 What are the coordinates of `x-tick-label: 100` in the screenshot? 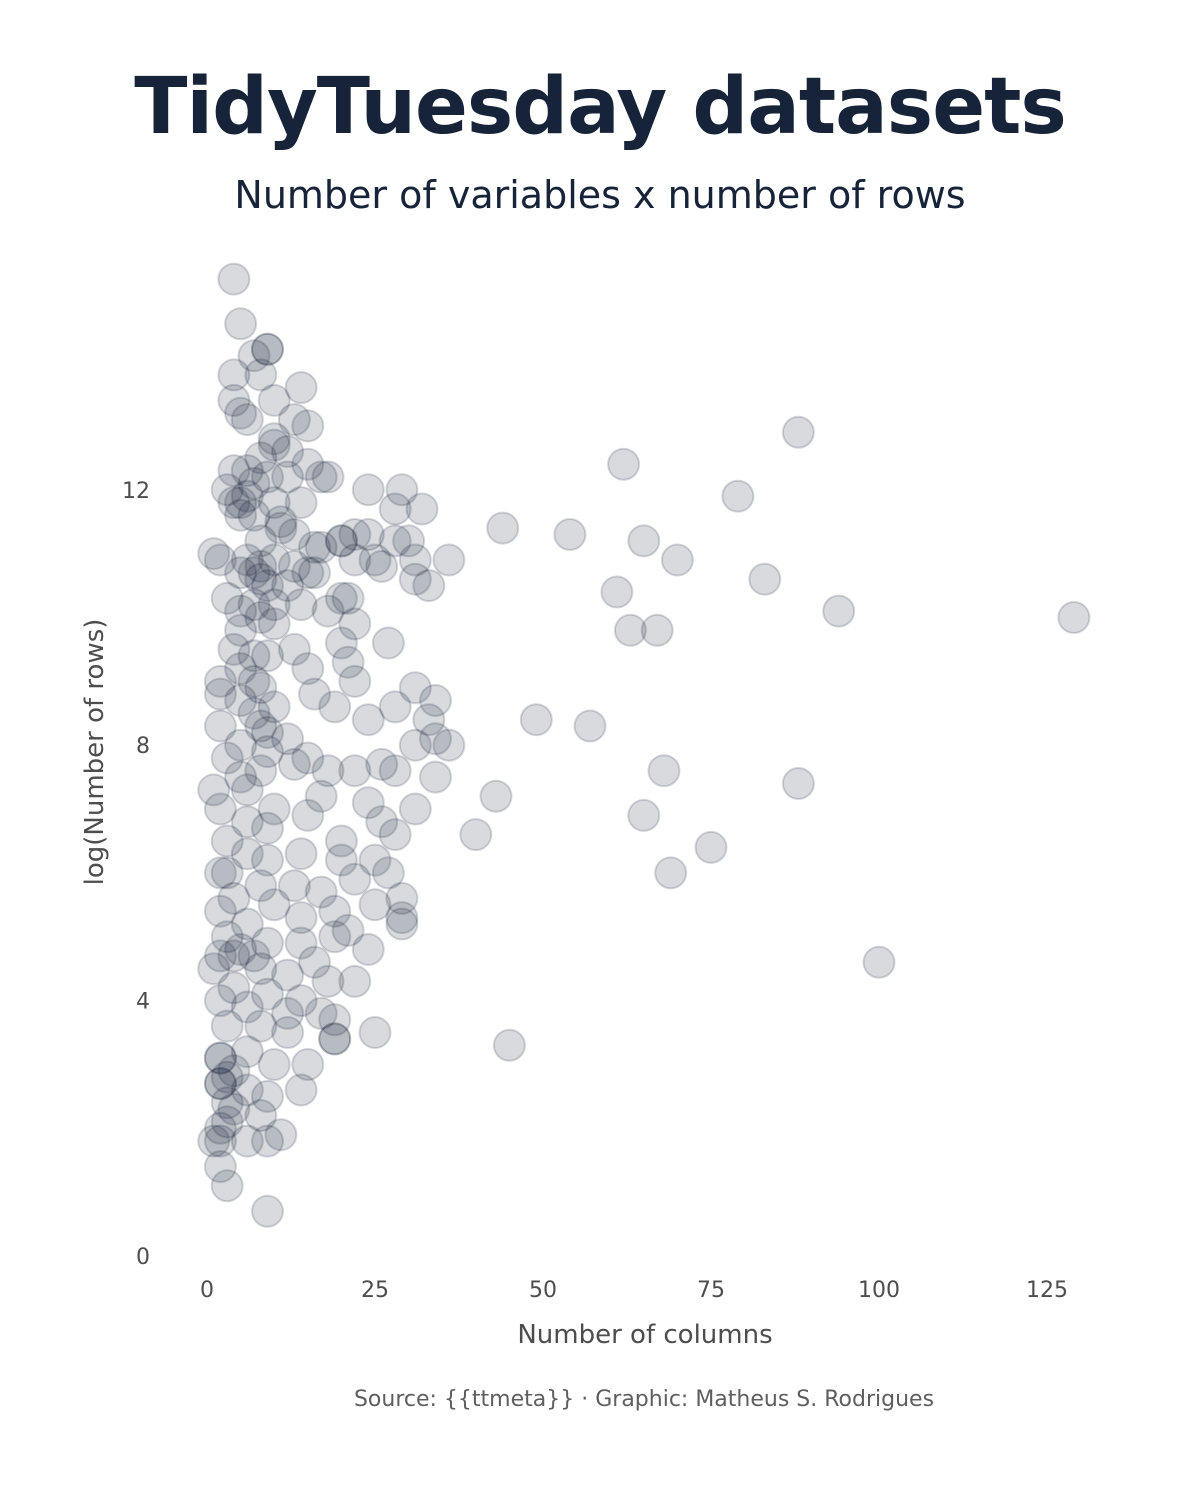 It's located at (879, 1290).